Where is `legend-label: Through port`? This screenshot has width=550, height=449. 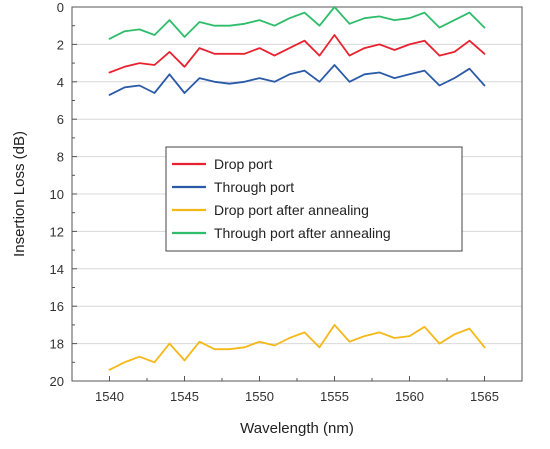
legend-label: Through port is located at coordinates (254, 187).